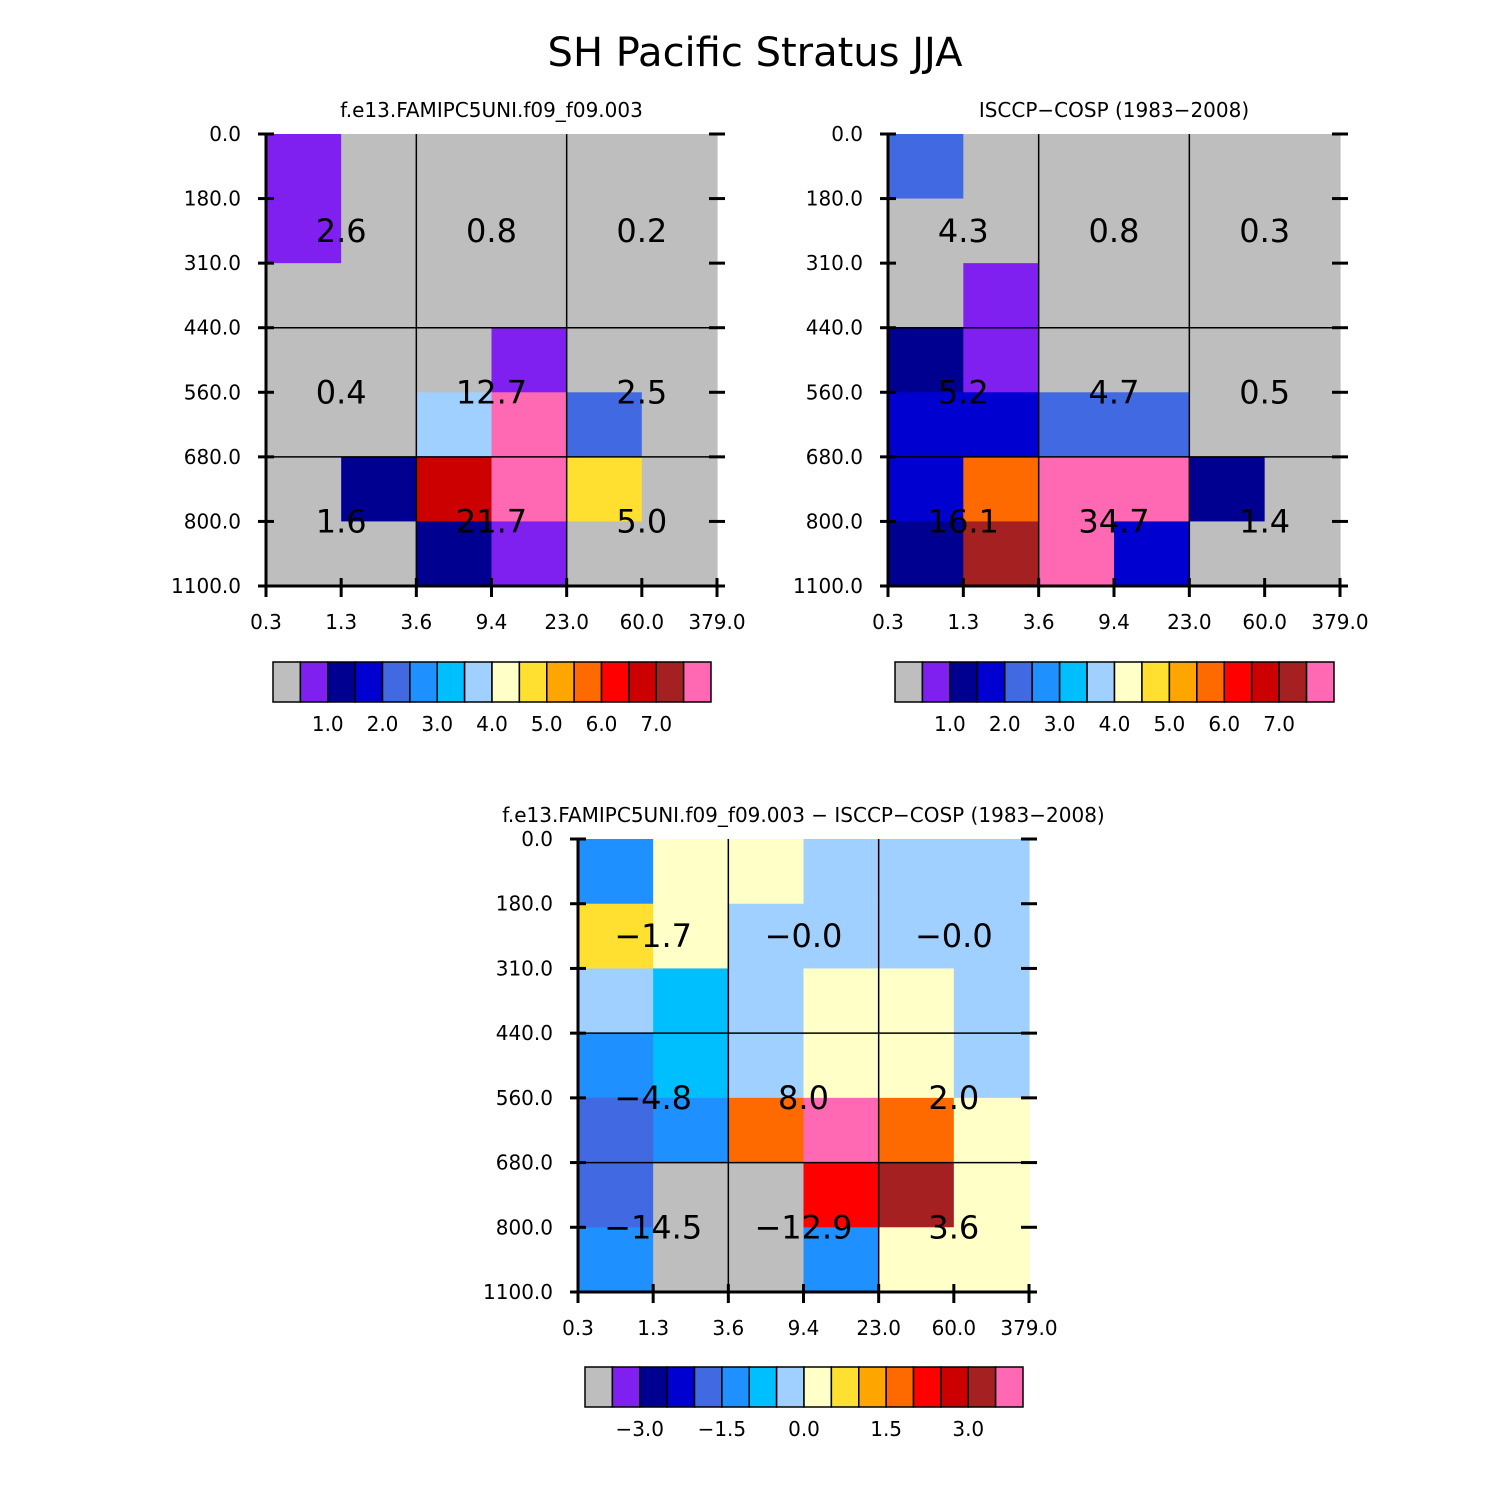  What do you see at coordinates (804, 936) in the screenshot?
I see `block-value-label: −0.0` at bounding box center [804, 936].